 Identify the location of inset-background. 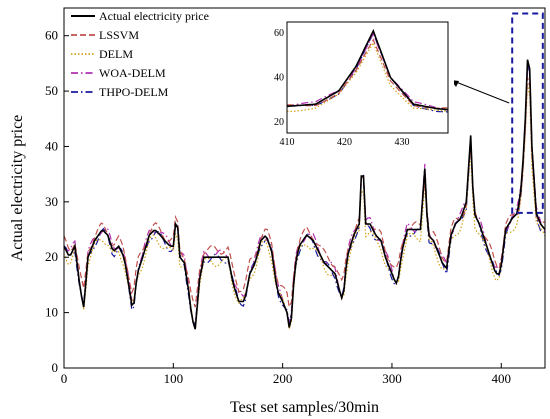
(358, 84).